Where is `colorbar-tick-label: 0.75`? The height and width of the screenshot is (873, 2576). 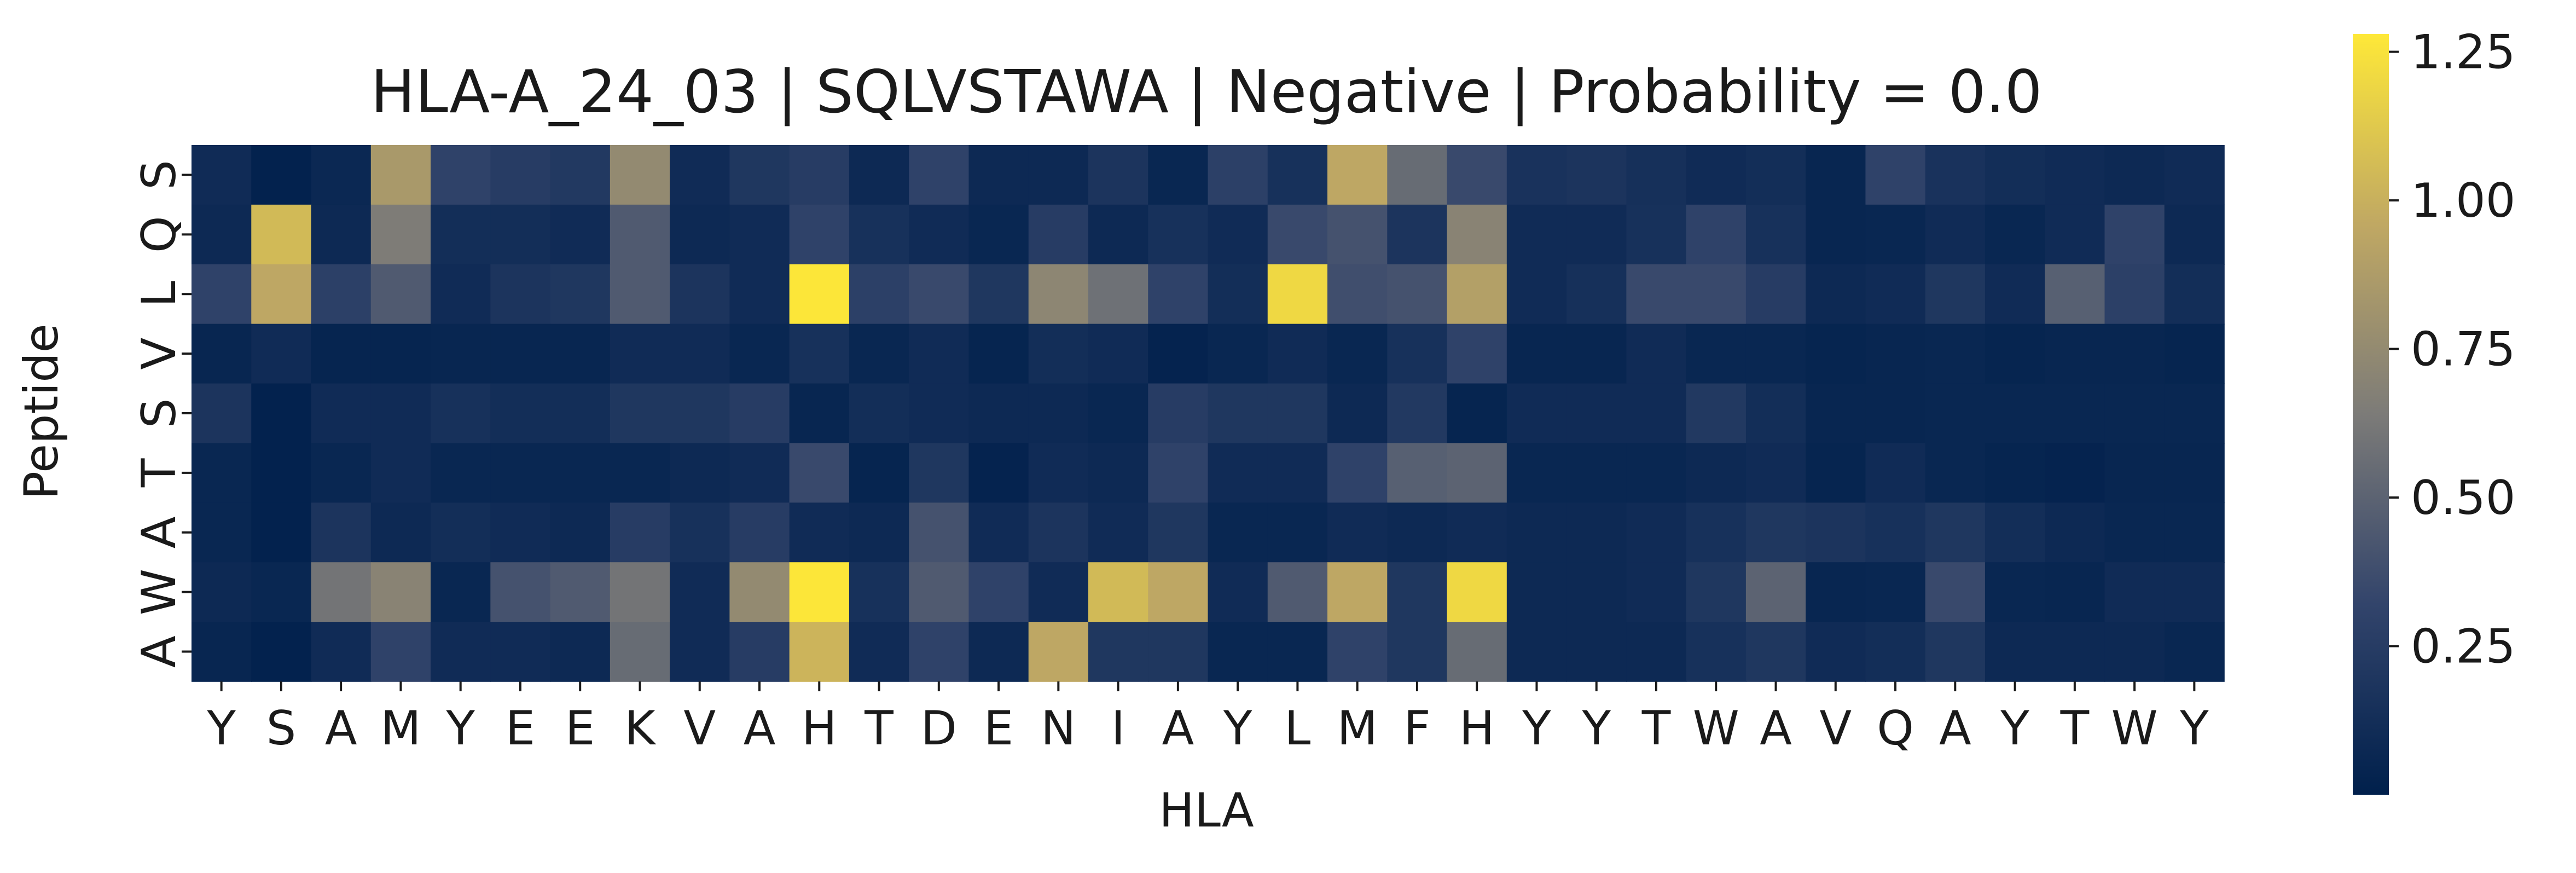
colorbar-tick-label: 0.75 is located at coordinates (2463, 349).